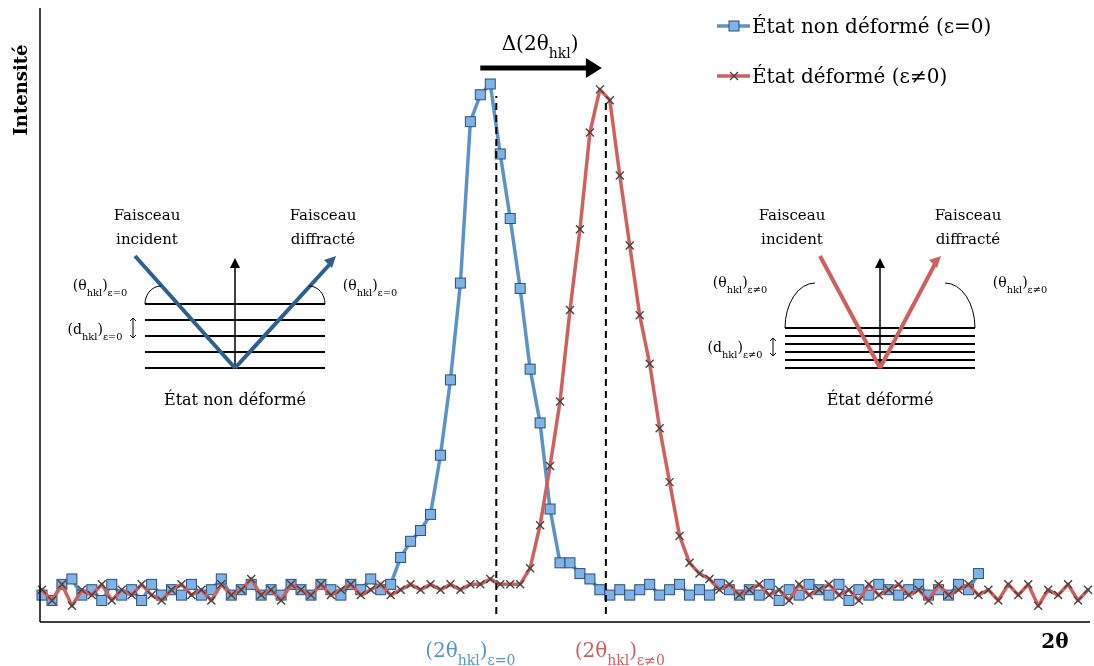 The image size is (1094, 666). I want to click on text: (2θ$_{hkl}$)$_{ε≠0}$, so click(619, 652).